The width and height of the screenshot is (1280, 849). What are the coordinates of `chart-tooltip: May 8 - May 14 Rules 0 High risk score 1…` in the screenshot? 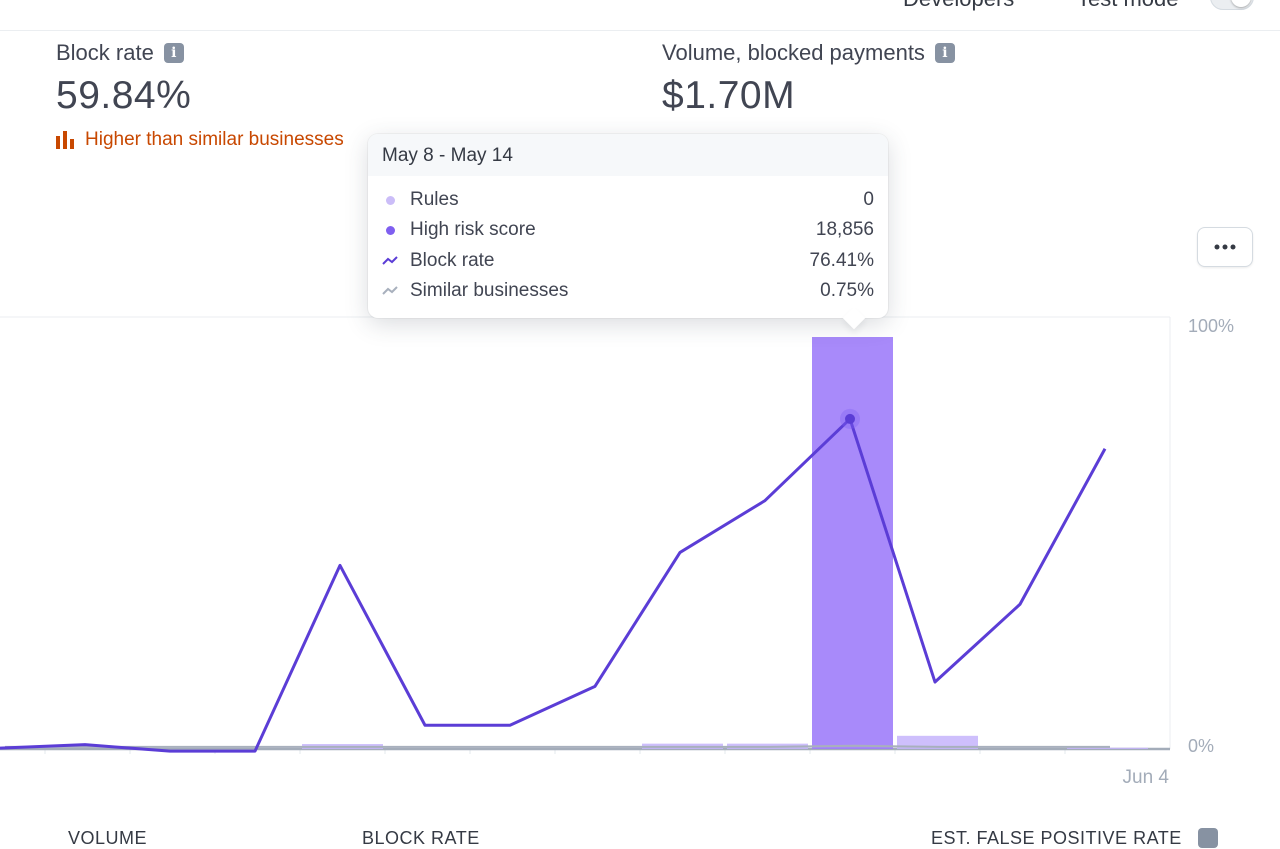 It's located at (628, 232).